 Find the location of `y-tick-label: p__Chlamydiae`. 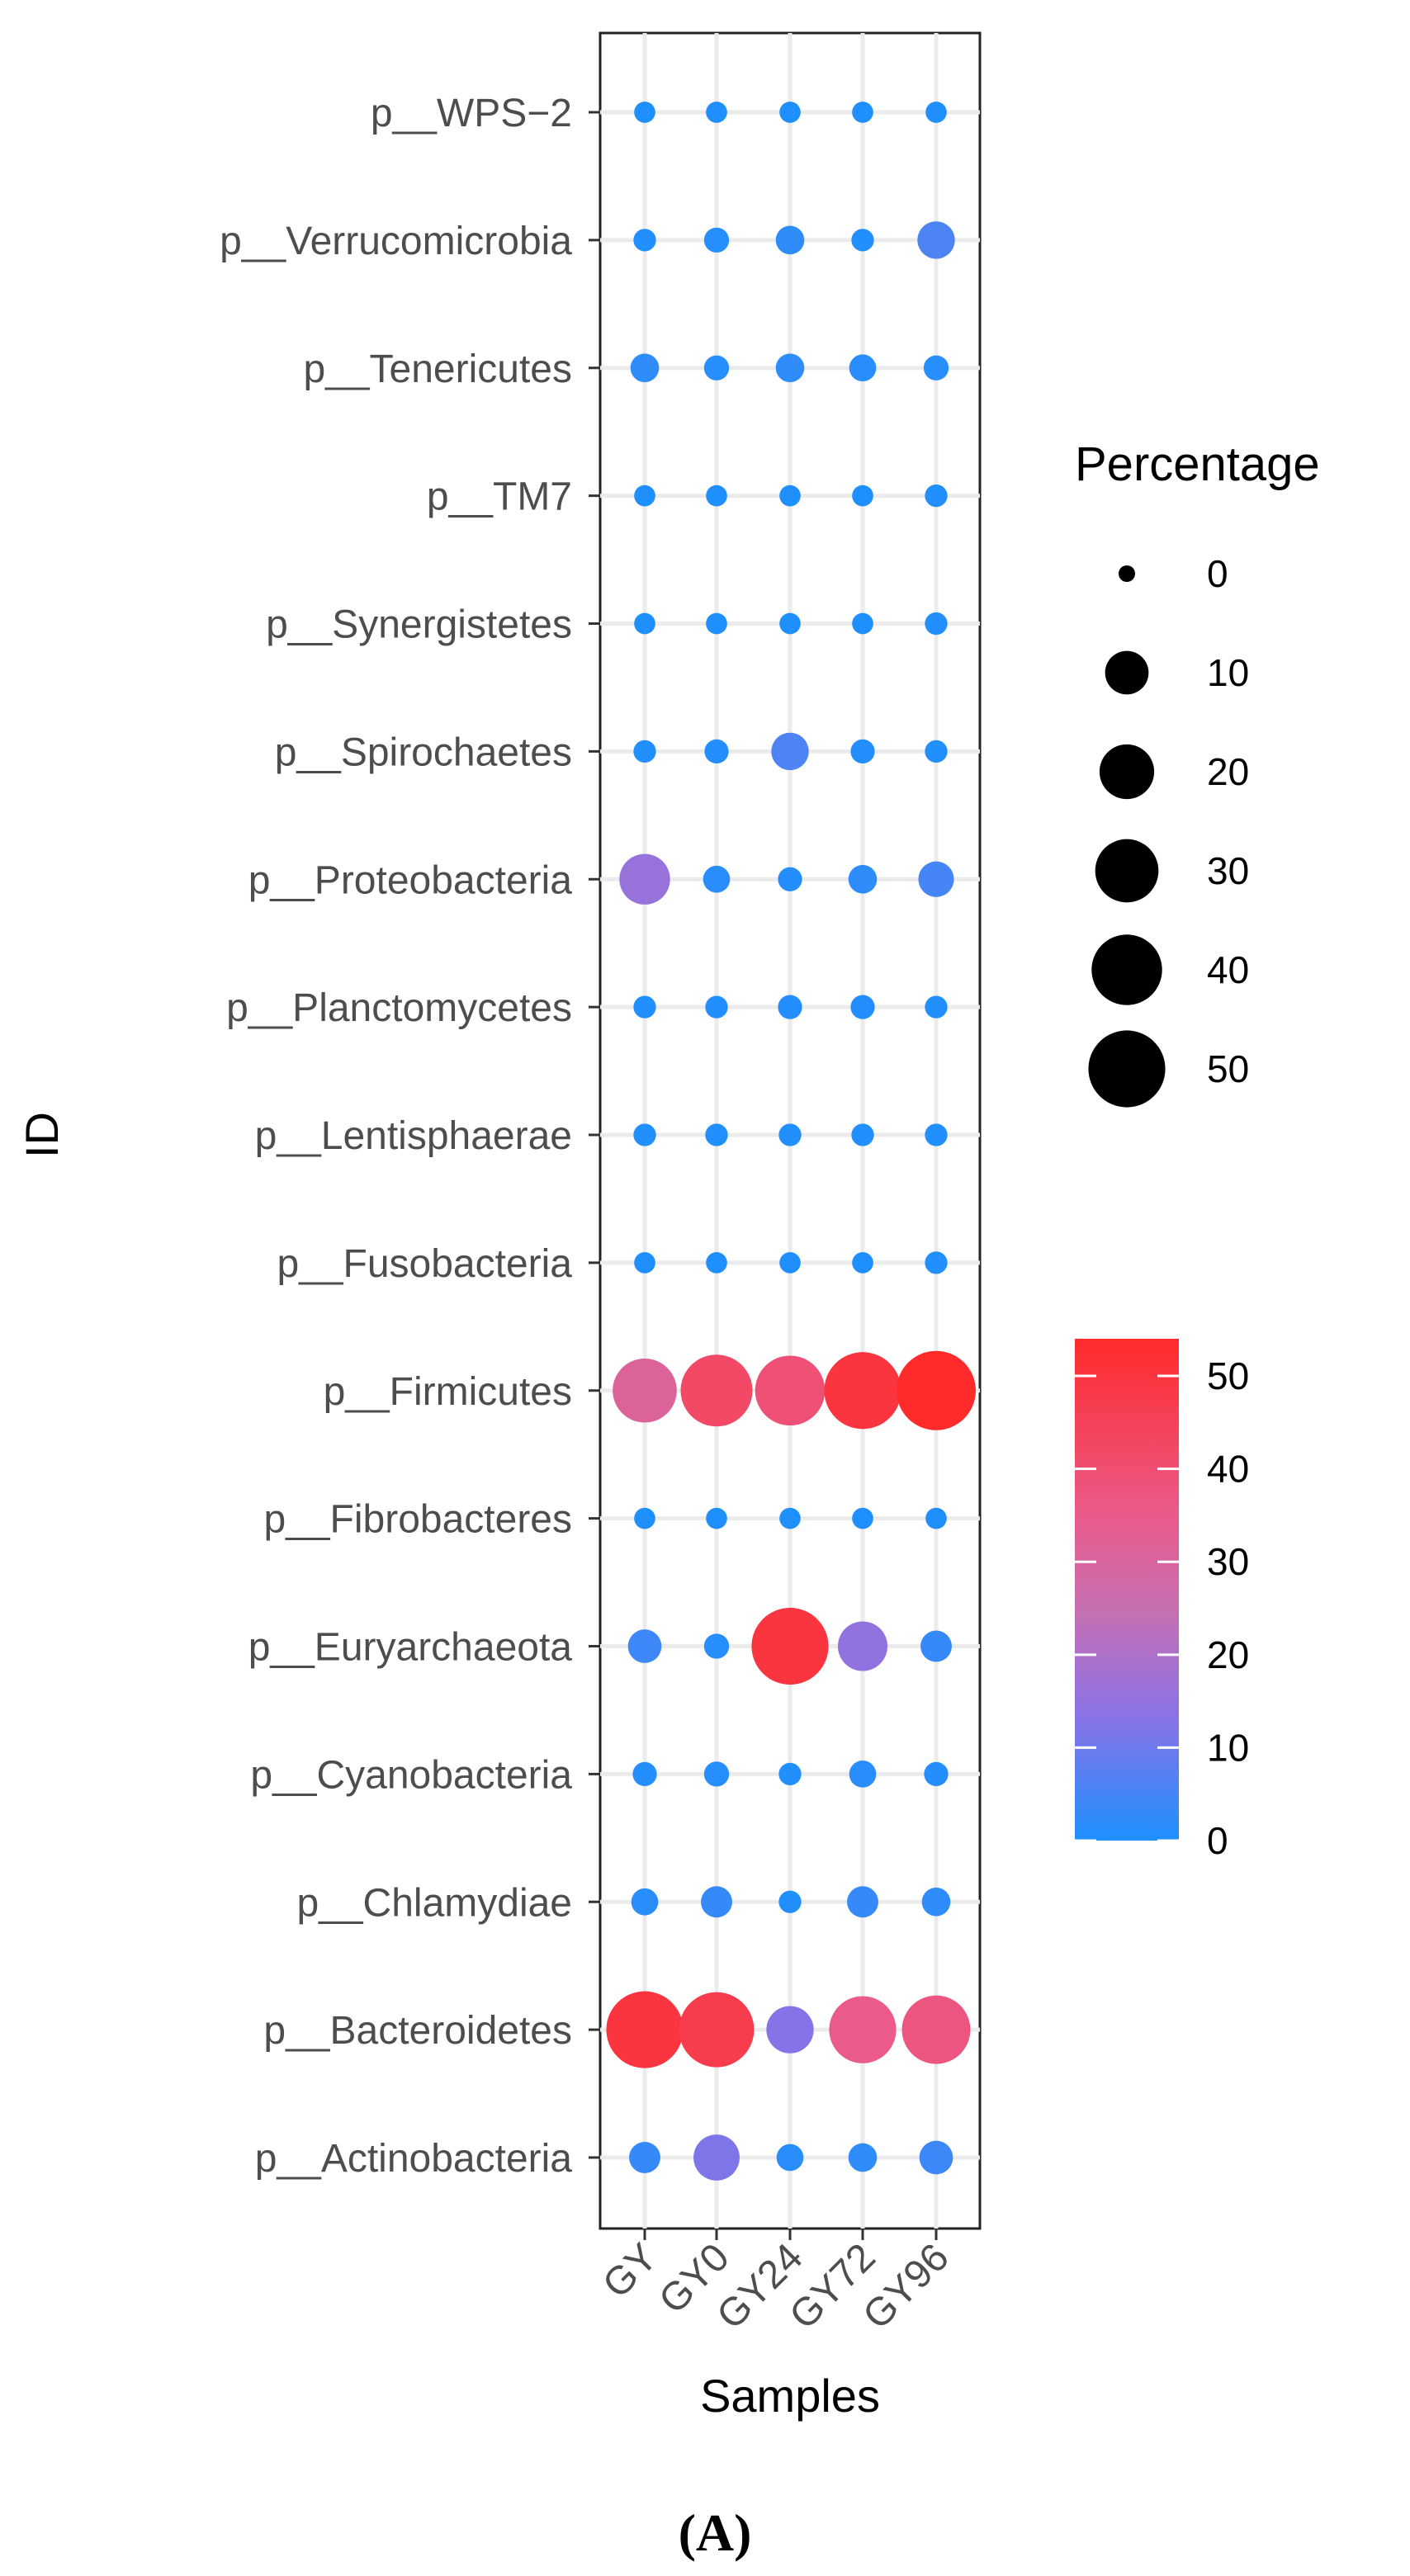

y-tick-label: p__Chlamydiae is located at coordinates (434, 1903).